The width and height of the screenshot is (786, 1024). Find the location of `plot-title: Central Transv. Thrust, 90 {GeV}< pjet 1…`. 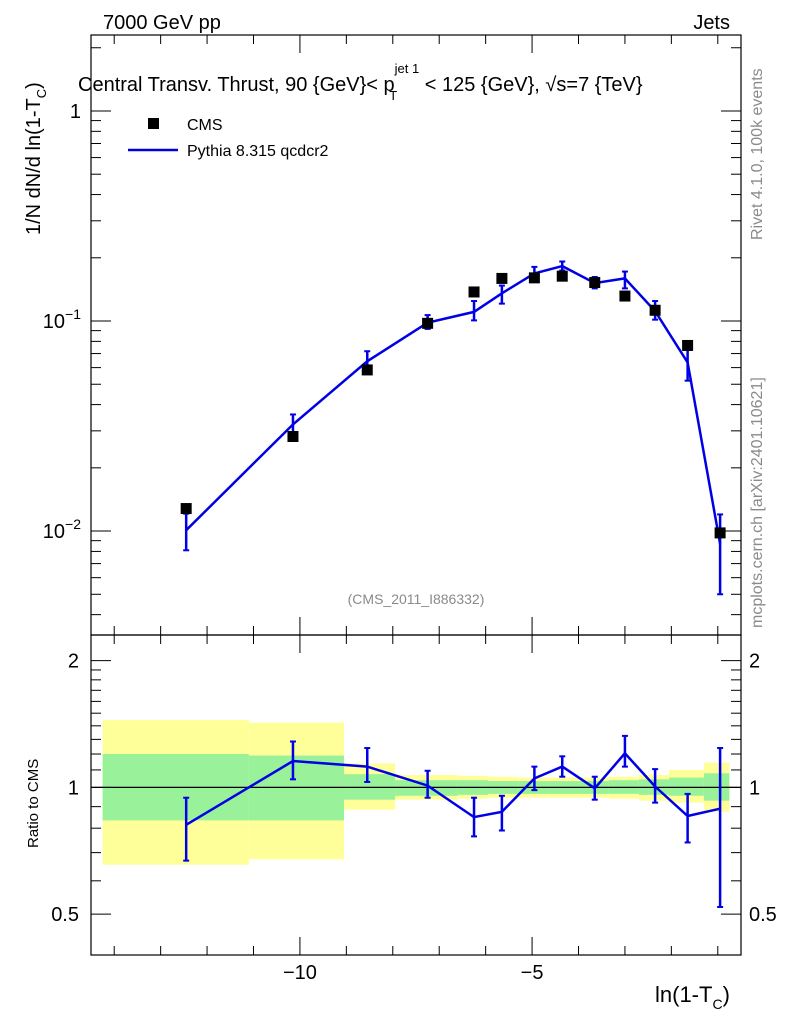

plot-title: Central Transv. Thrust, 90 {GeV}< pjet 1… is located at coordinates (360, 82).